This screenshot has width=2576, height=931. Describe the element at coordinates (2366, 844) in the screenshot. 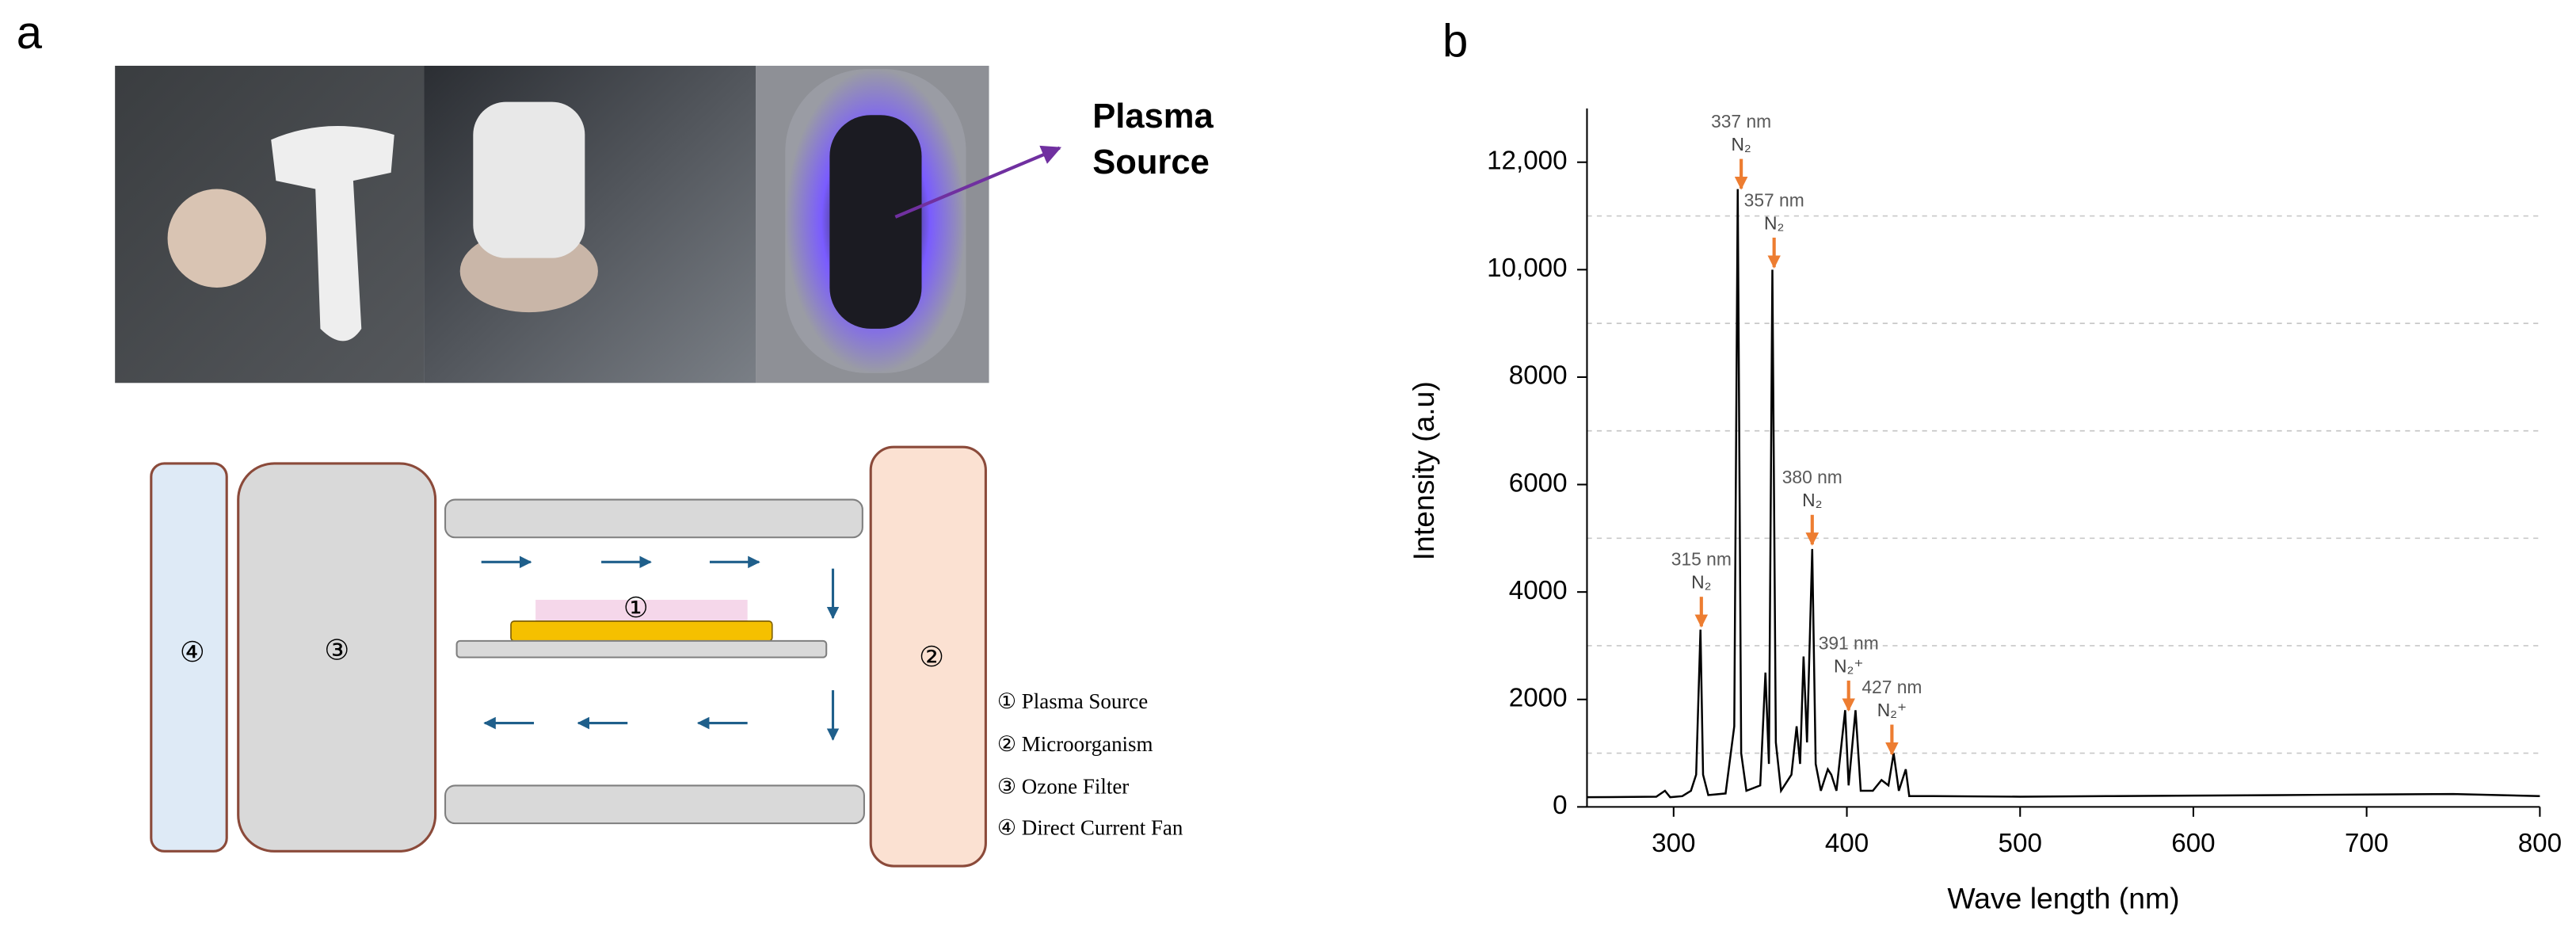

I see `x-tick-label: 700` at that location.